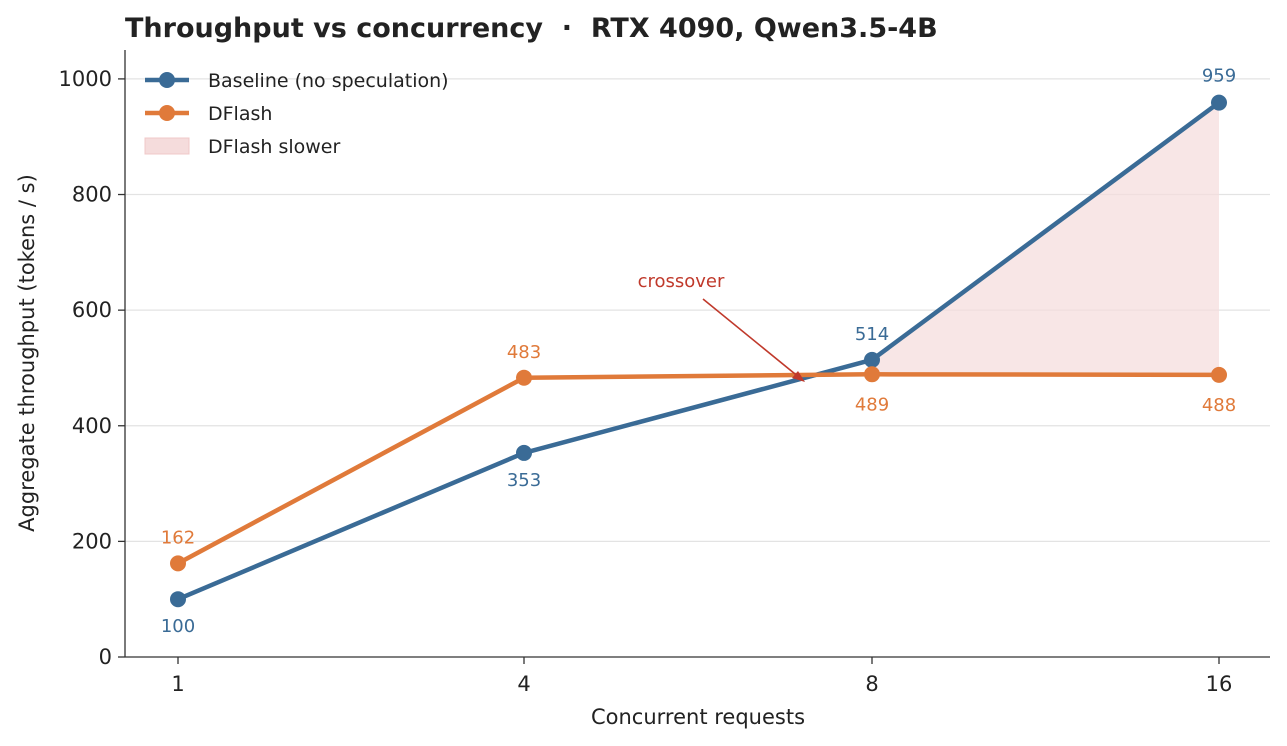 This screenshot has height=746, width=1287. I want to click on data-label: 100, so click(178, 626).